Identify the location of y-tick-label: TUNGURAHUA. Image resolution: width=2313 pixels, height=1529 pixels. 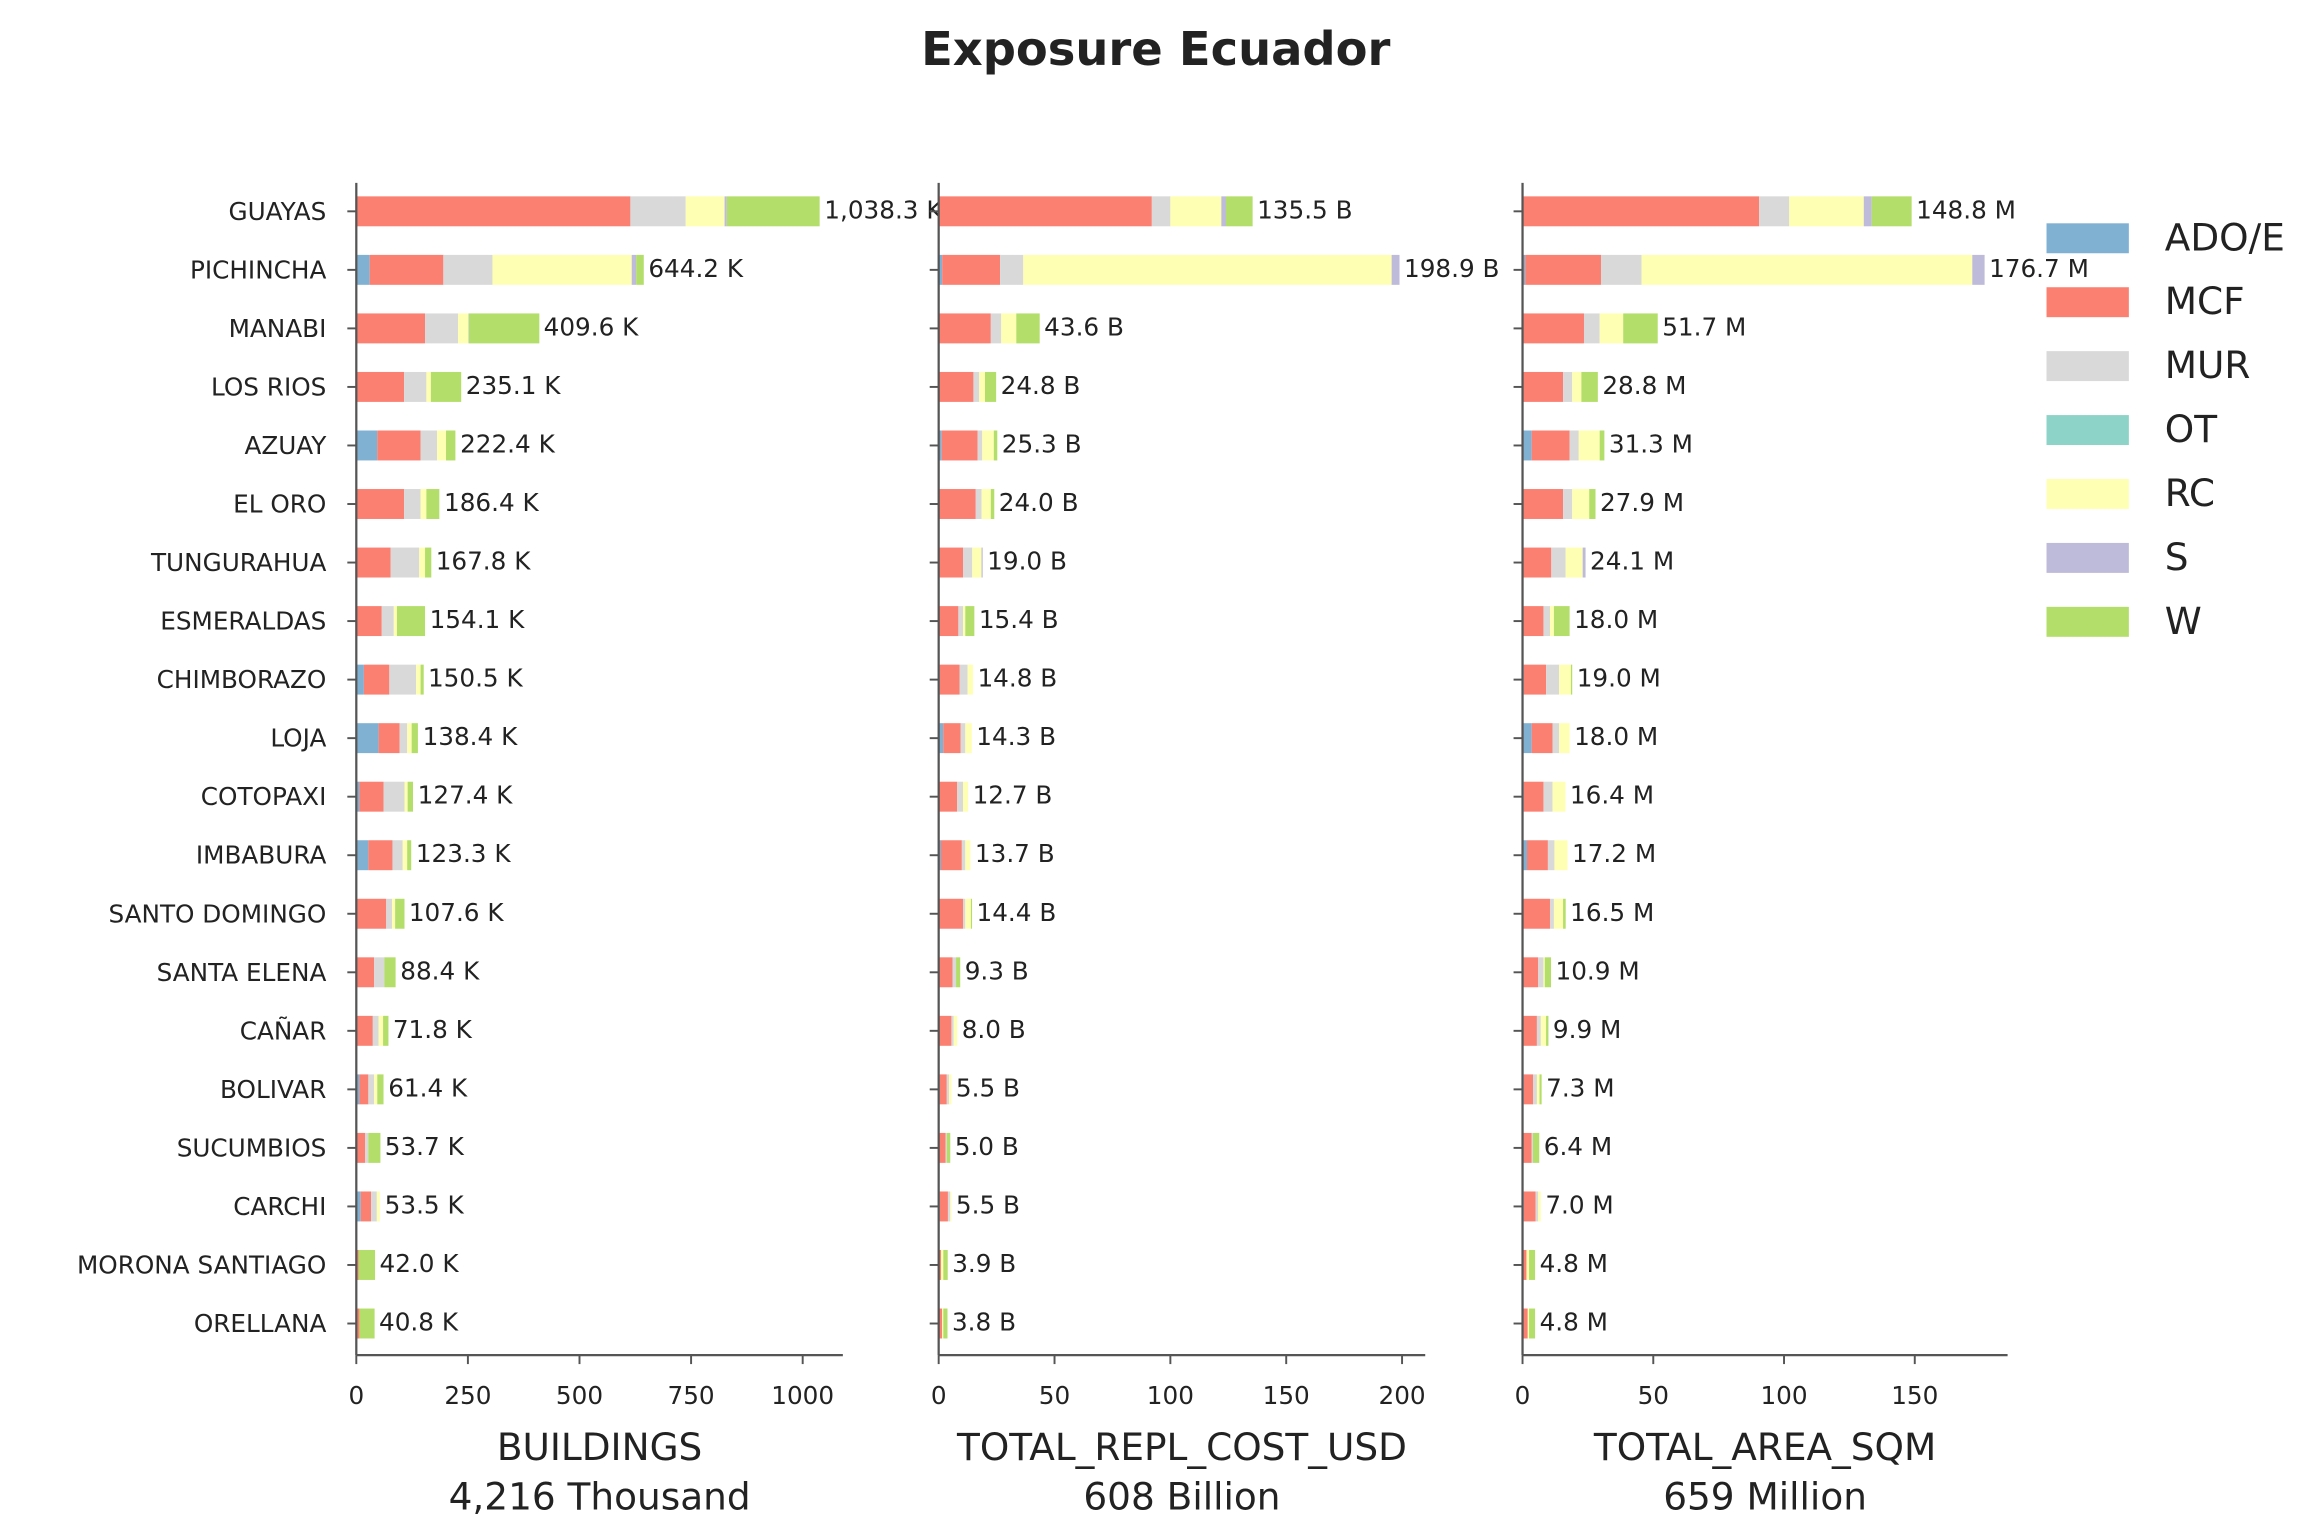
(238, 562).